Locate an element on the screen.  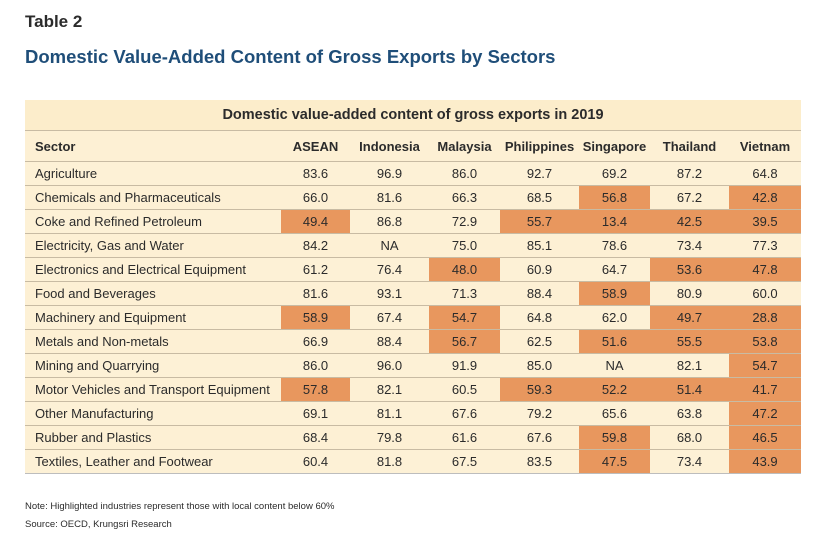
value-cell-asean: 69.1 is located at coordinates (315, 413).